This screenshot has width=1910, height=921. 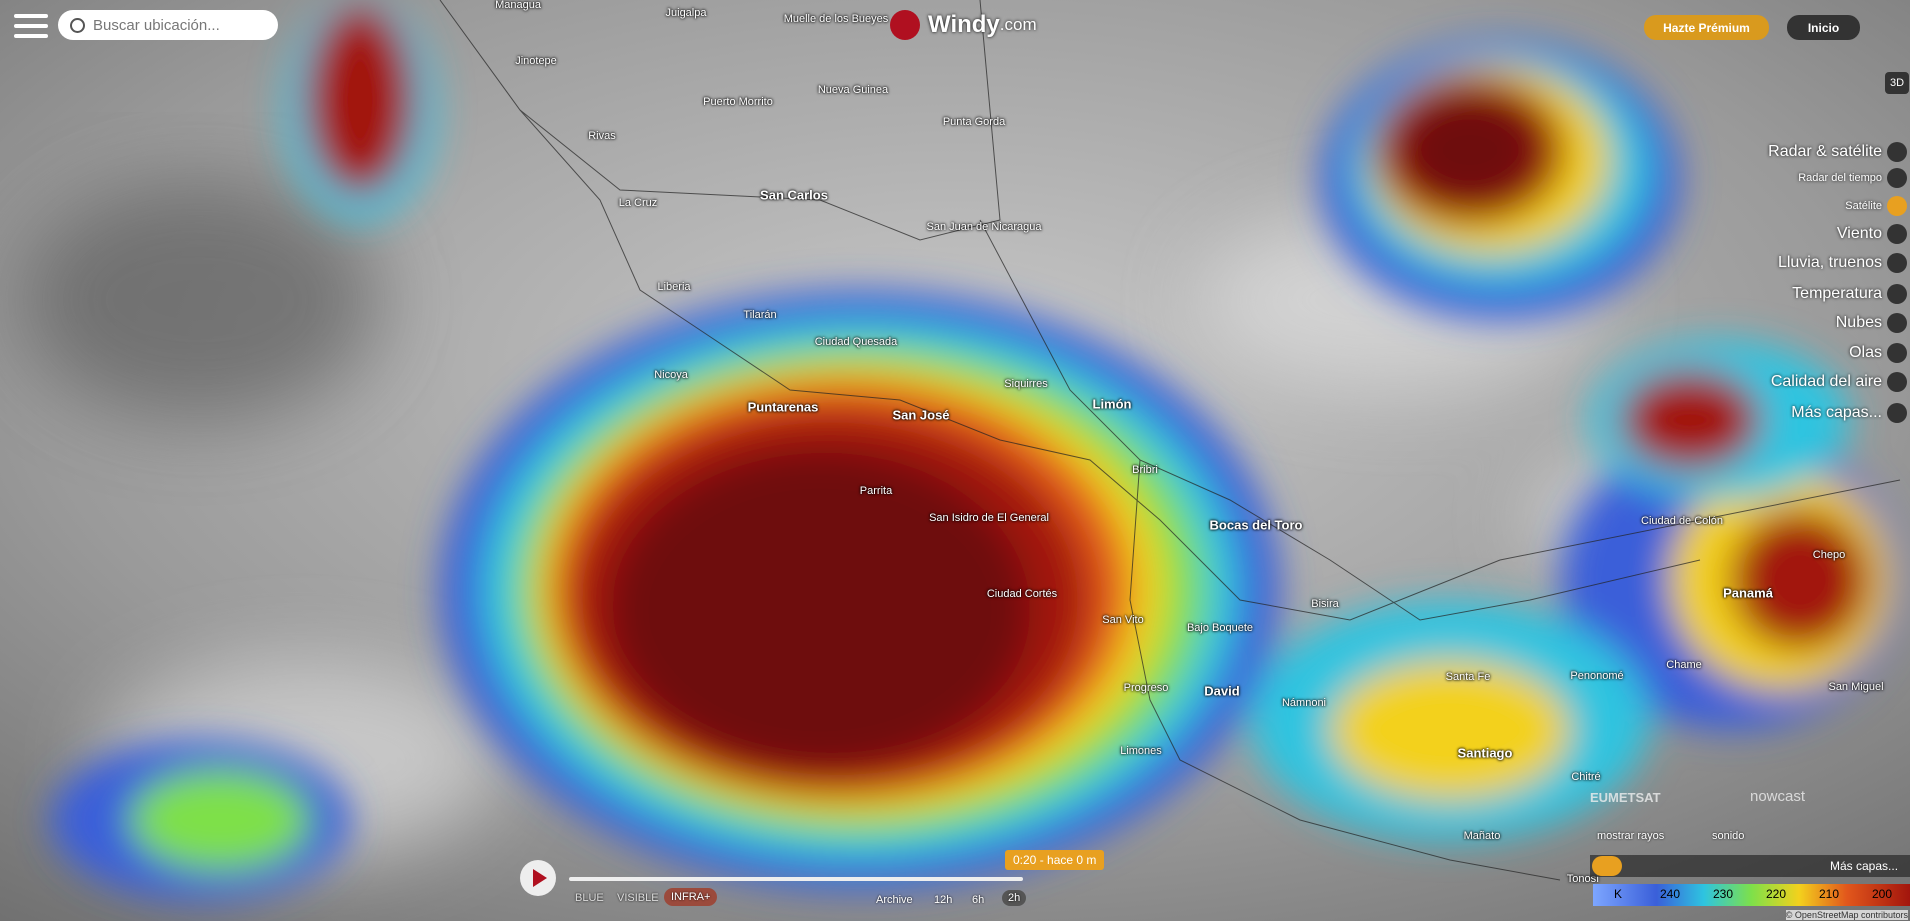 What do you see at coordinates (921, 415) in the screenshot?
I see `place-label: San José` at bounding box center [921, 415].